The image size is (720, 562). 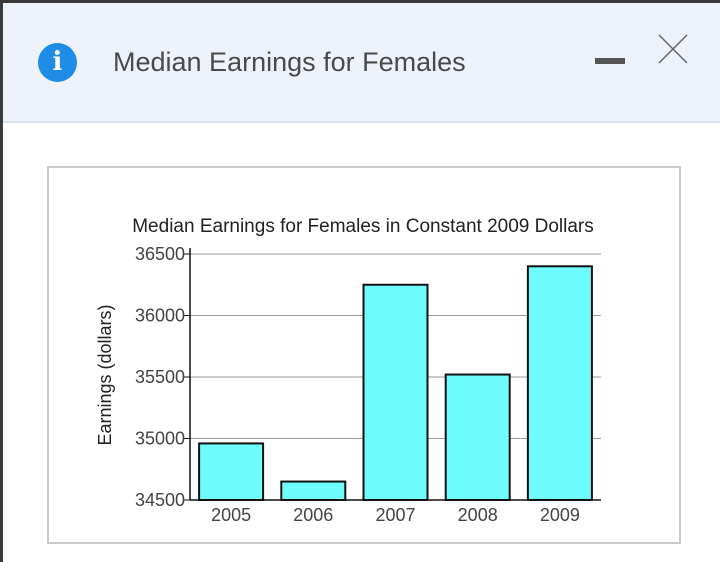 What do you see at coordinates (160, 500) in the screenshot?
I see `y-tick-label: 34500` at bounding box center [160, 500].